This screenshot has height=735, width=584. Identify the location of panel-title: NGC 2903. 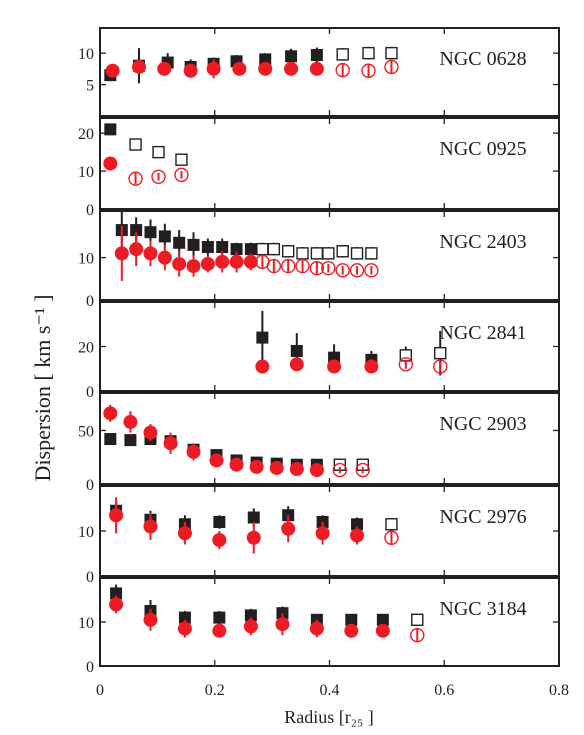
(482, 424).